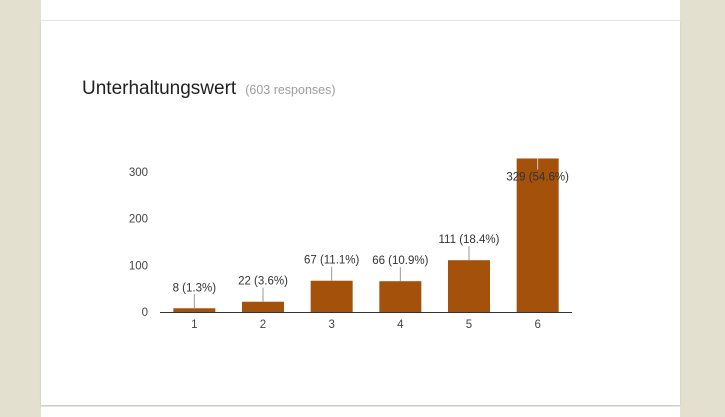  What do you see at coordinates (537, 325) in the screenshot?
I see `x-tick-label: 6` at bounding box center [537, 325].